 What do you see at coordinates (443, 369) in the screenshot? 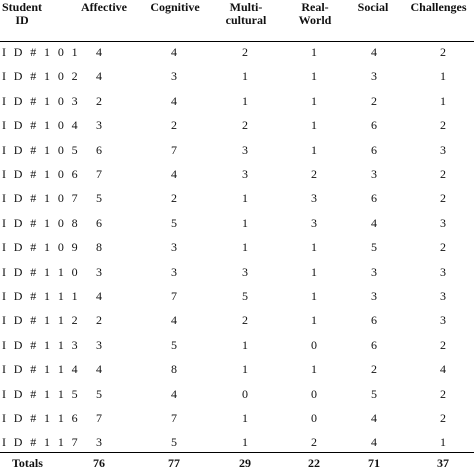
I see `challenges-cell: 4` at bounding box center [443, 369].